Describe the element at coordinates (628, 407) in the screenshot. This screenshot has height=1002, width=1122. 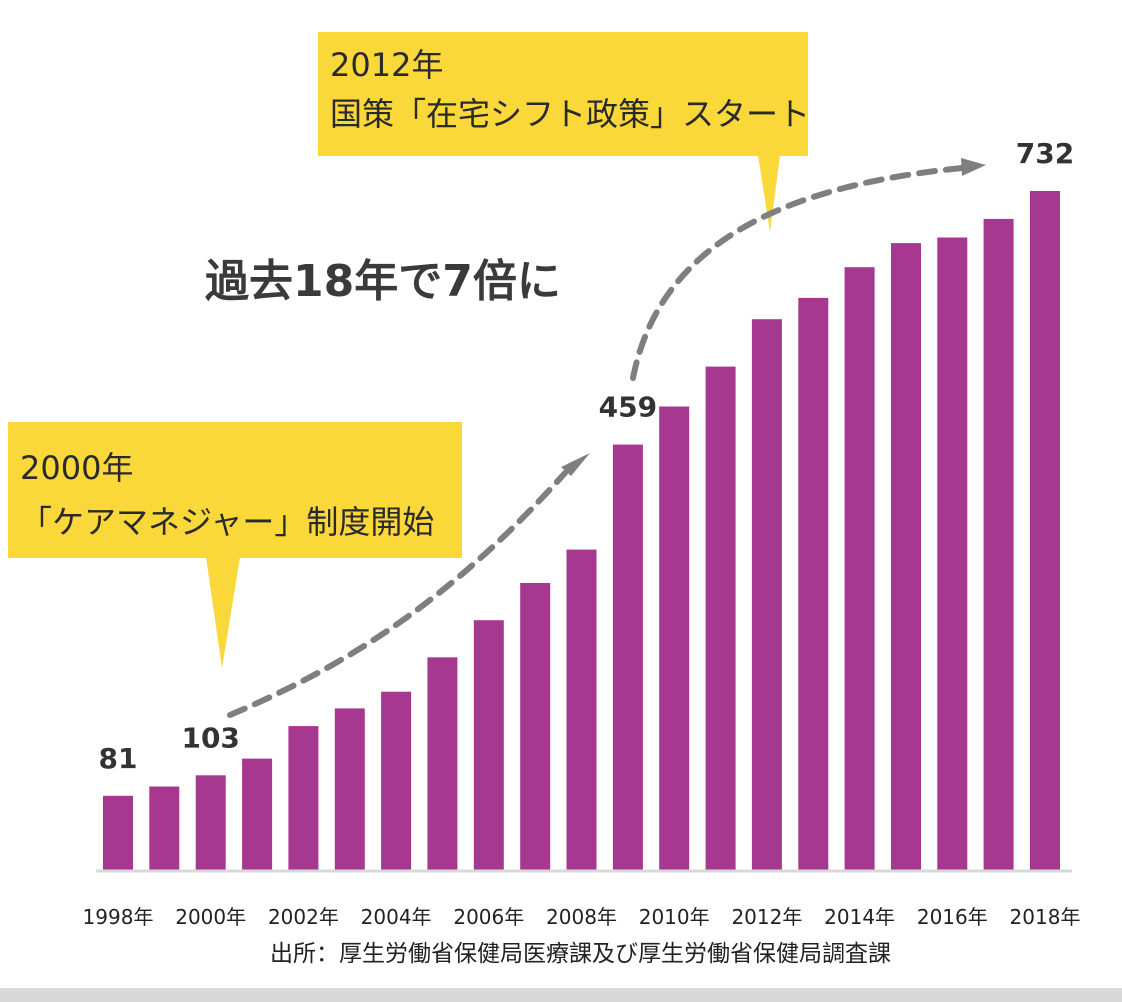
I see `data-label-2009年: 459` at that location.